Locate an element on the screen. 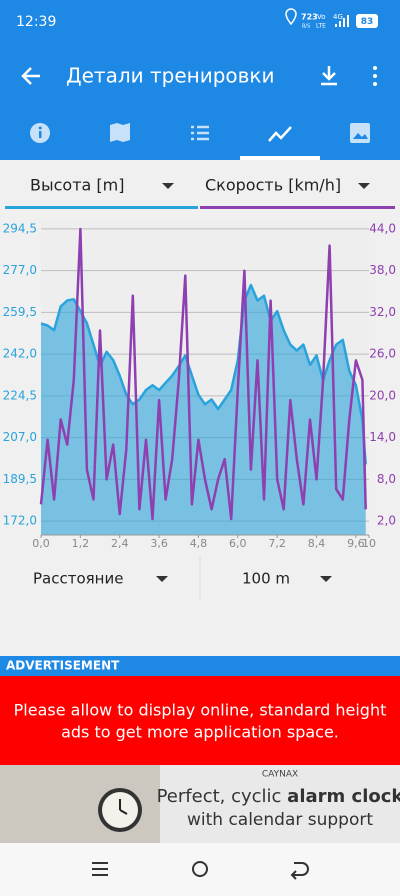  ad-subline: with calendar support is located at coordinates (280, 820).